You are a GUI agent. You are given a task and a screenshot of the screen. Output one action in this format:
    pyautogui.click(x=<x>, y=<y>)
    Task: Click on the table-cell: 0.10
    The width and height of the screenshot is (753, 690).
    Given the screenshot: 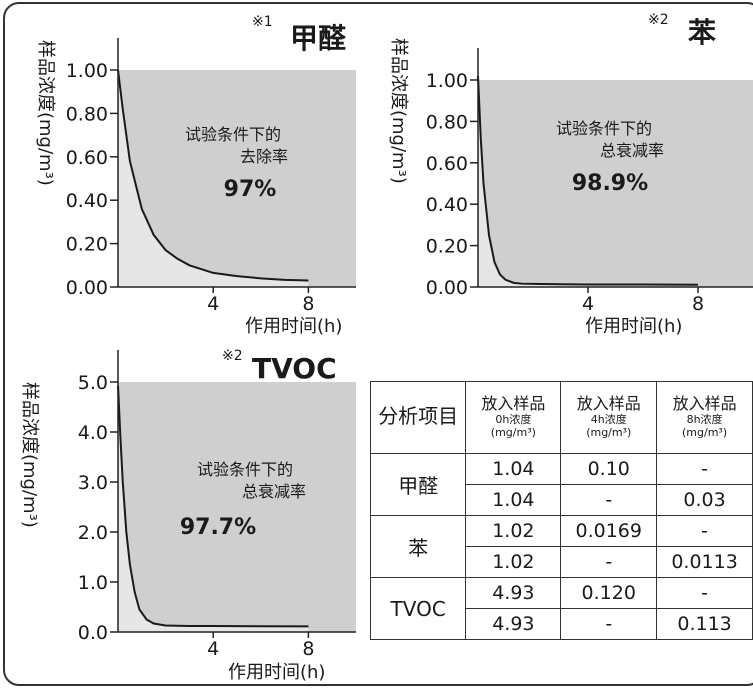 What is the action you would take?
    pyautogui.click(x=609, y=469)
    